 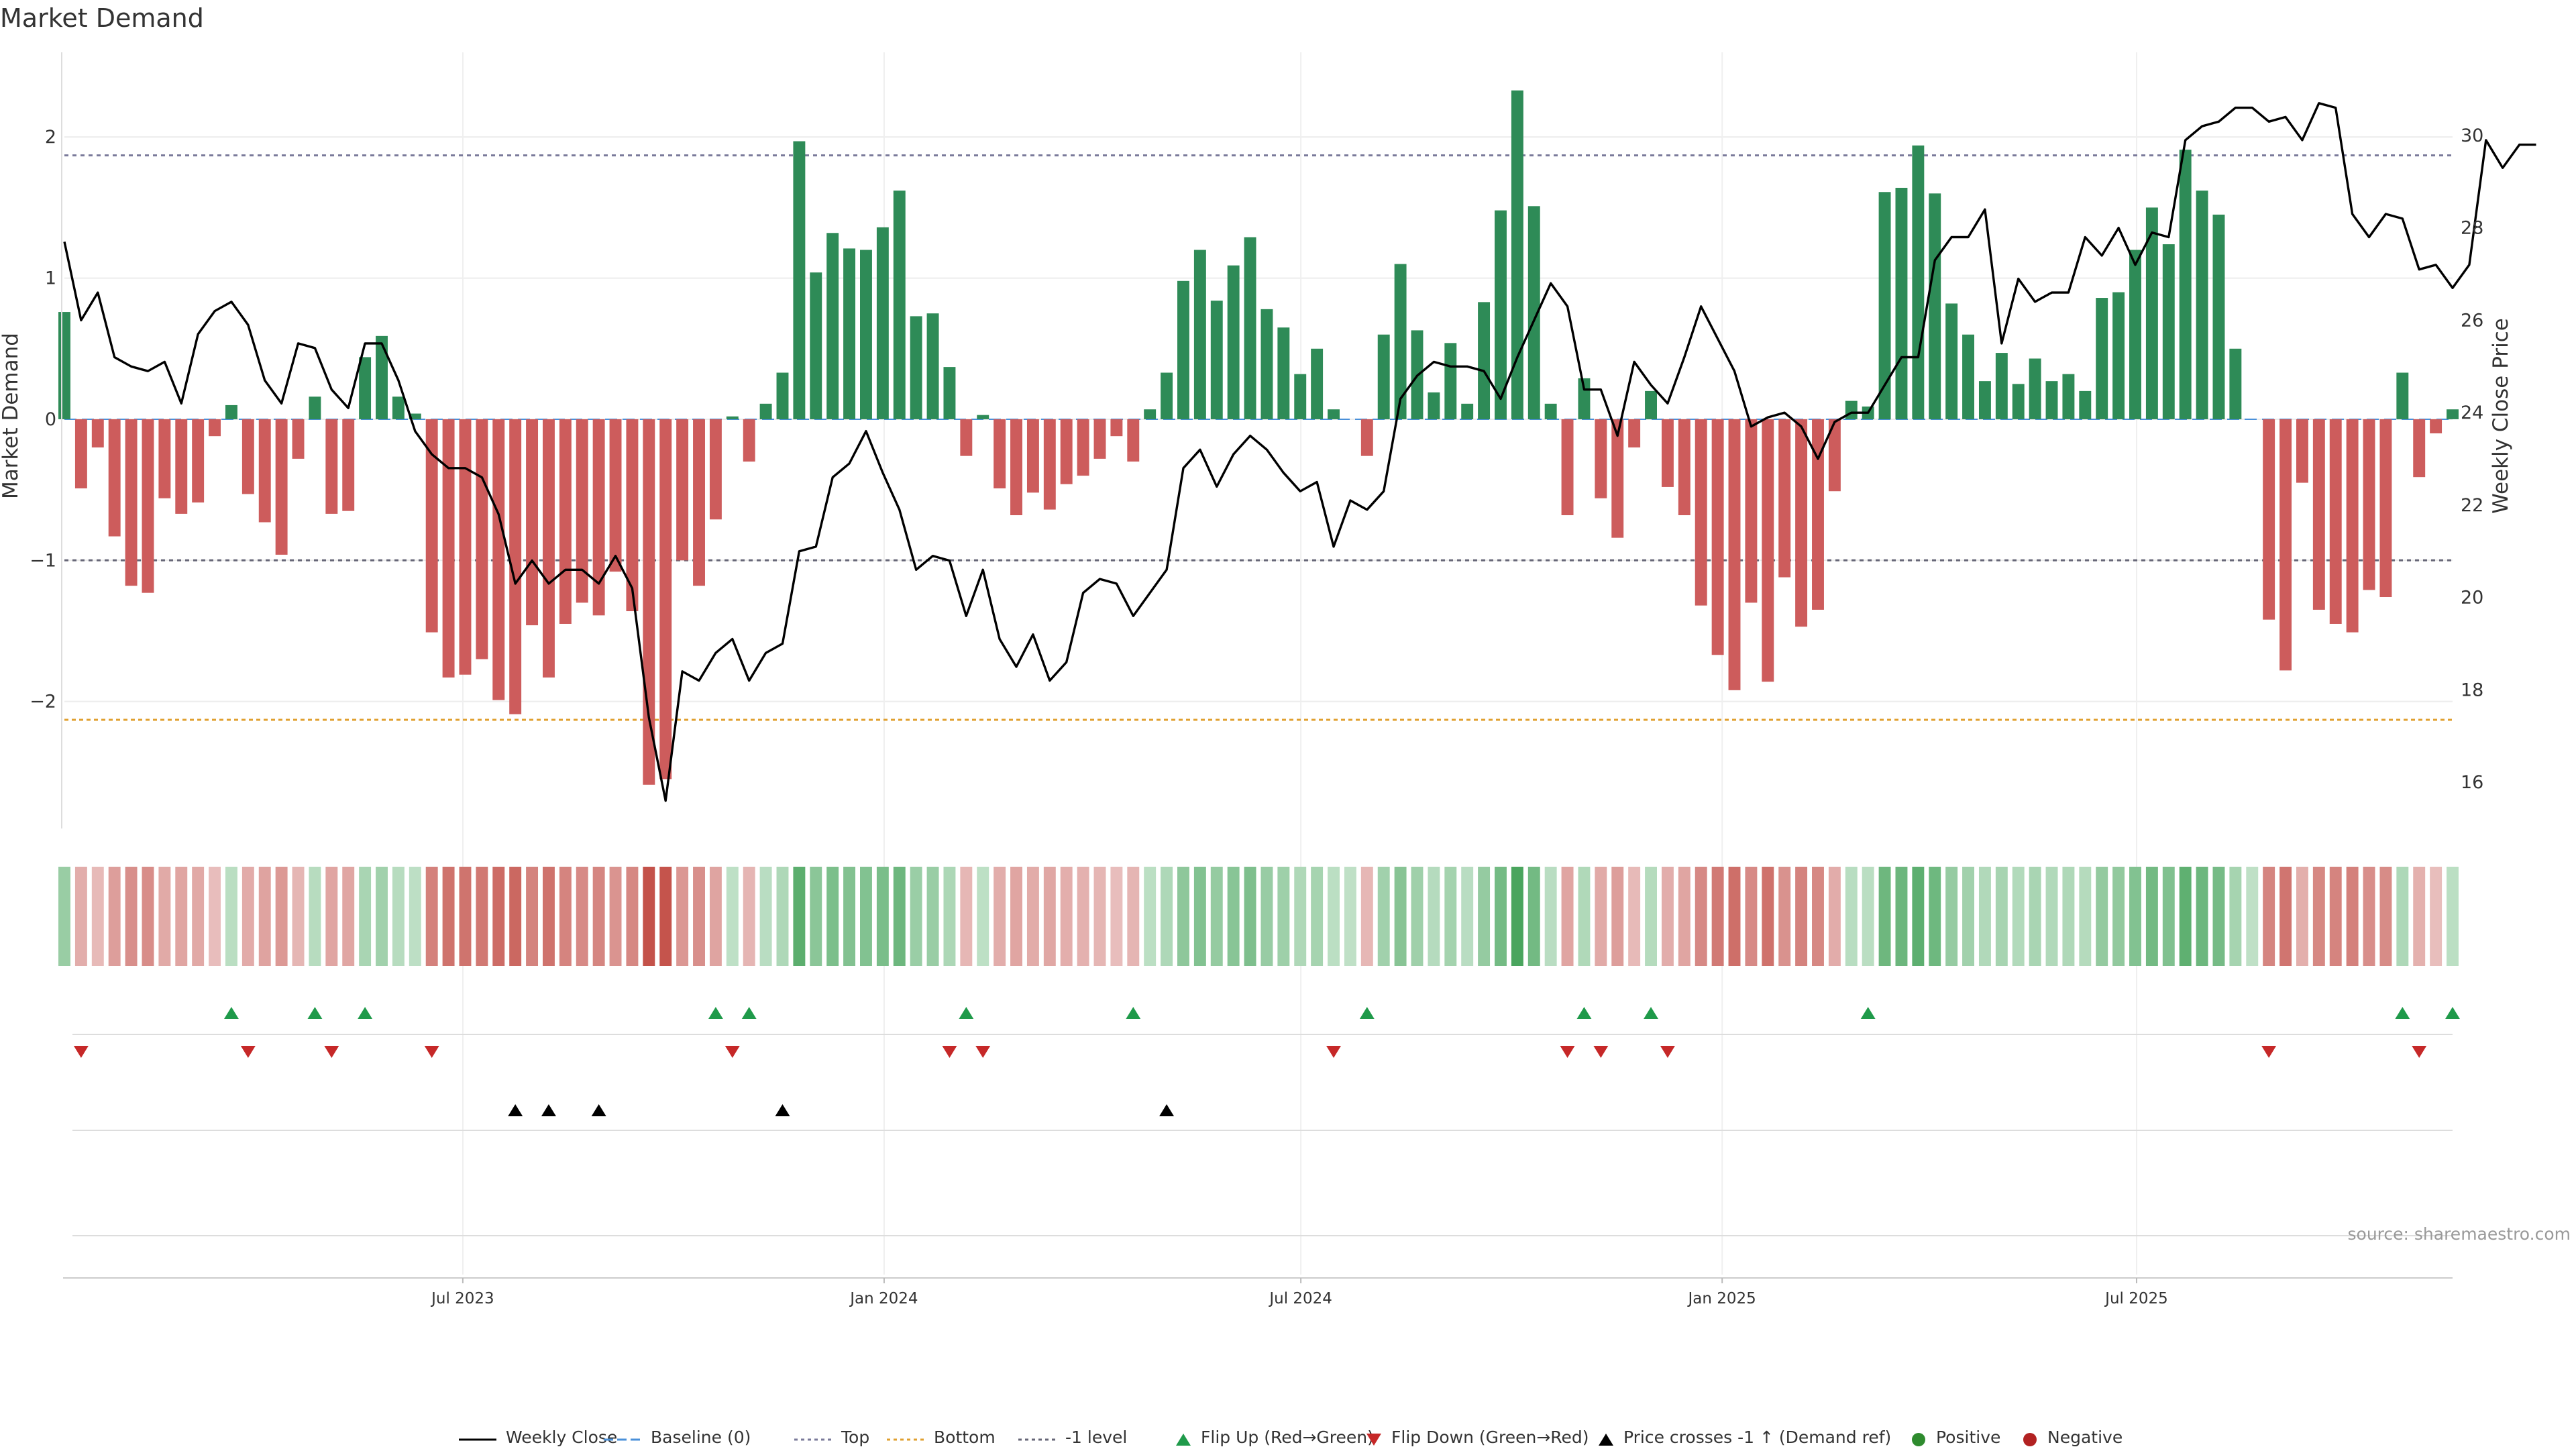 I want to click on signal-markers, so click(x=1266, y=1121).